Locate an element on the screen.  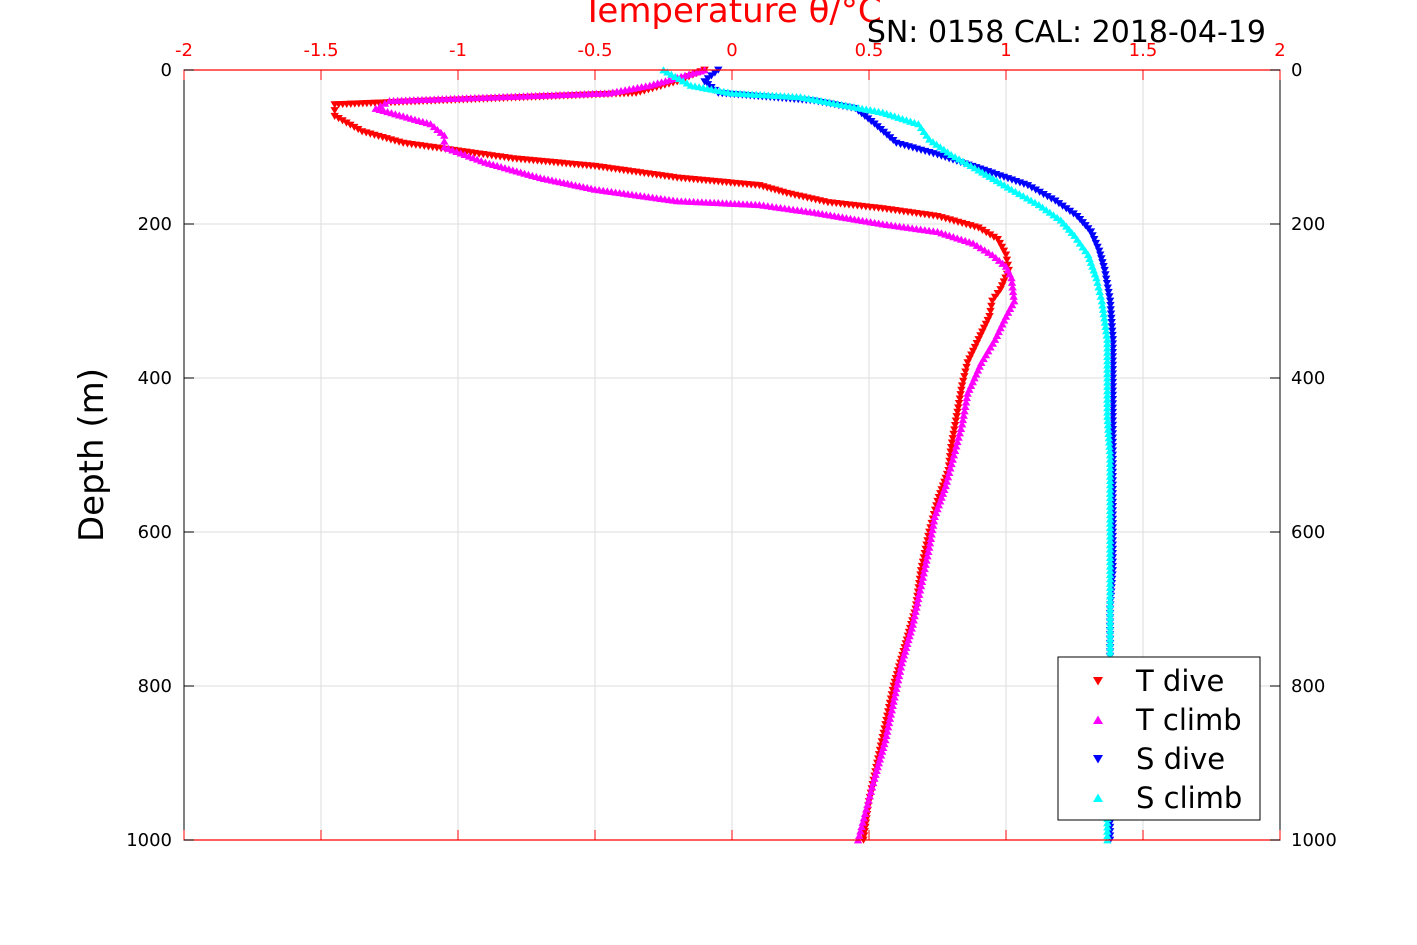
x-tick-label: 2 is located at coordinates (1279, 50).